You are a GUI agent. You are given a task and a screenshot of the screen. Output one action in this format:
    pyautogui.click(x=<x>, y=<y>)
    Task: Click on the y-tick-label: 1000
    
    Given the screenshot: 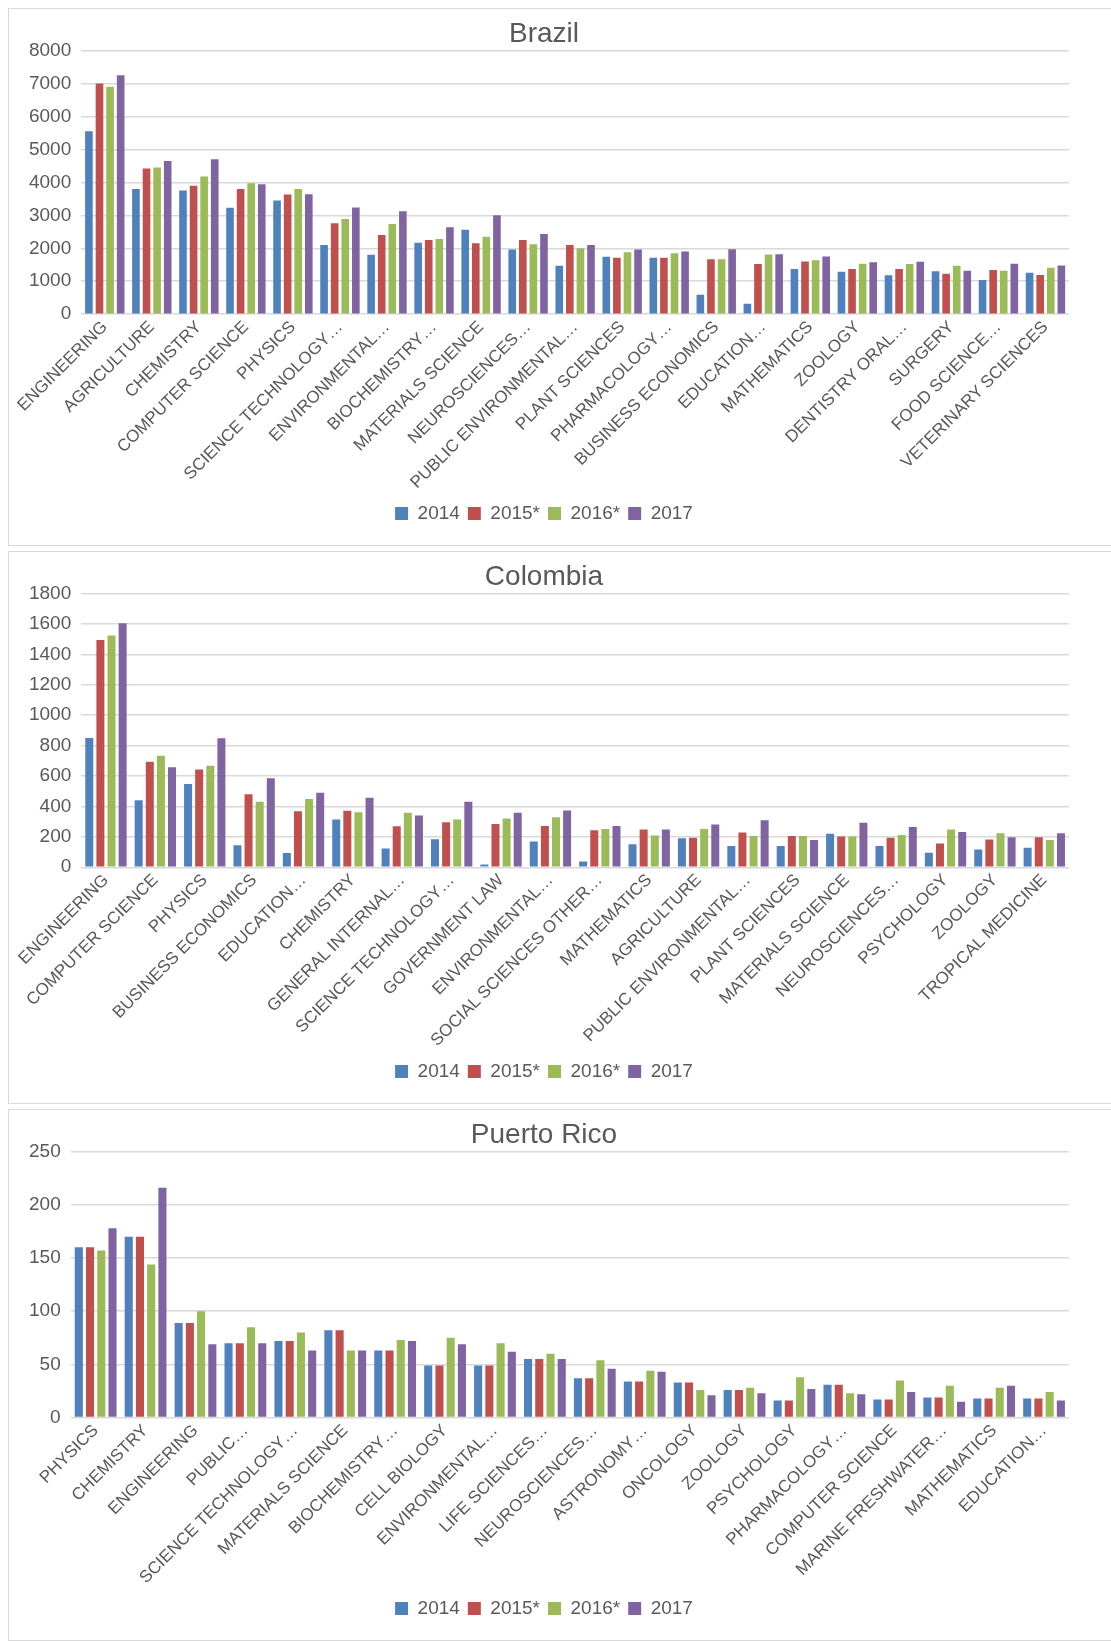 What is the action you would take?
    pyautogui.click(x=50, y=714)
    